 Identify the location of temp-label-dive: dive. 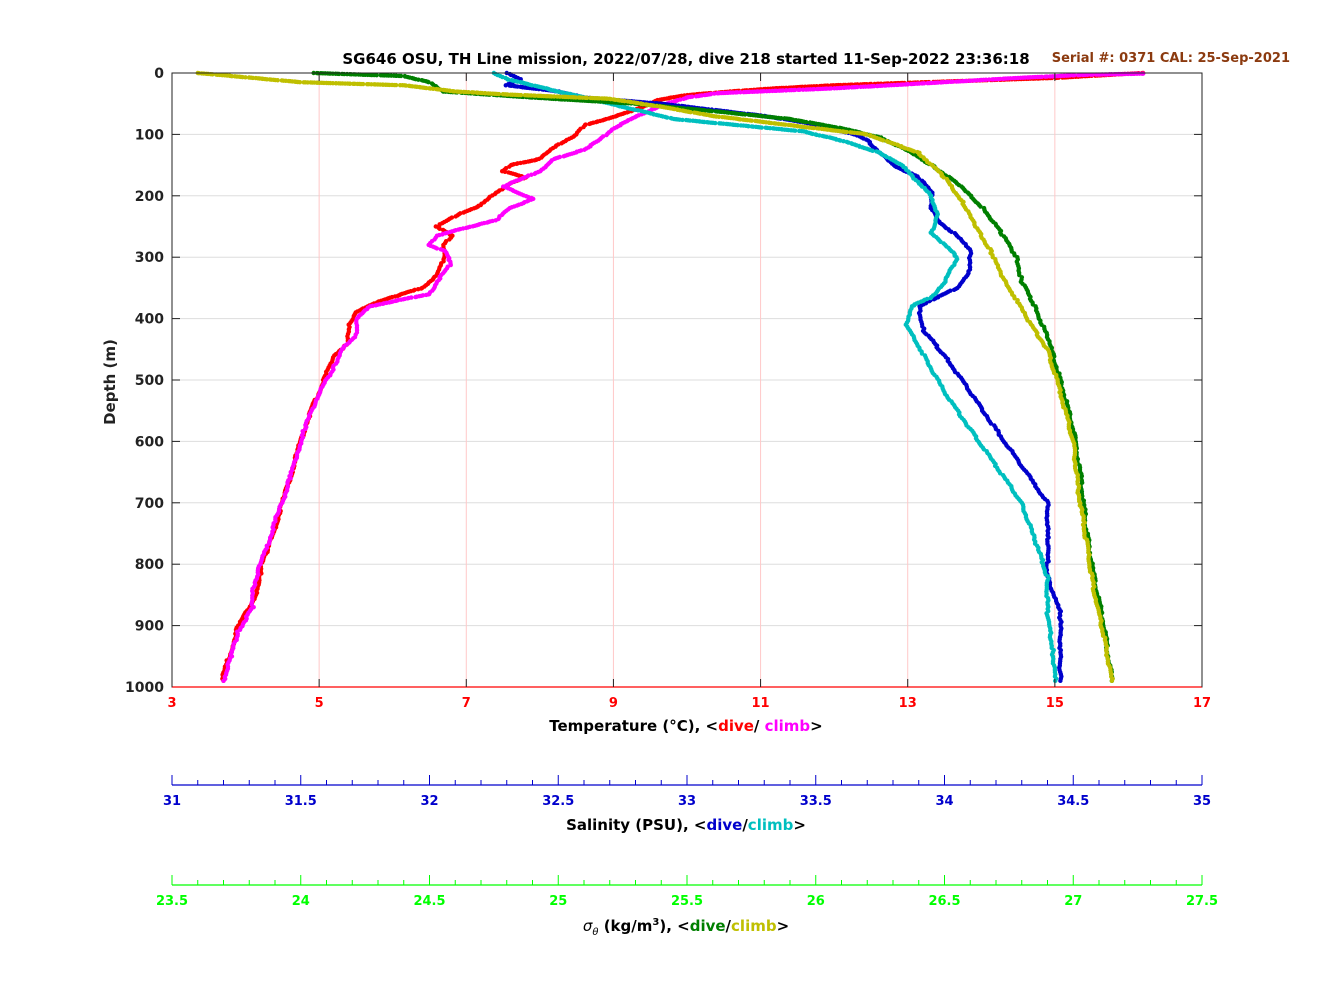
(736, 726).